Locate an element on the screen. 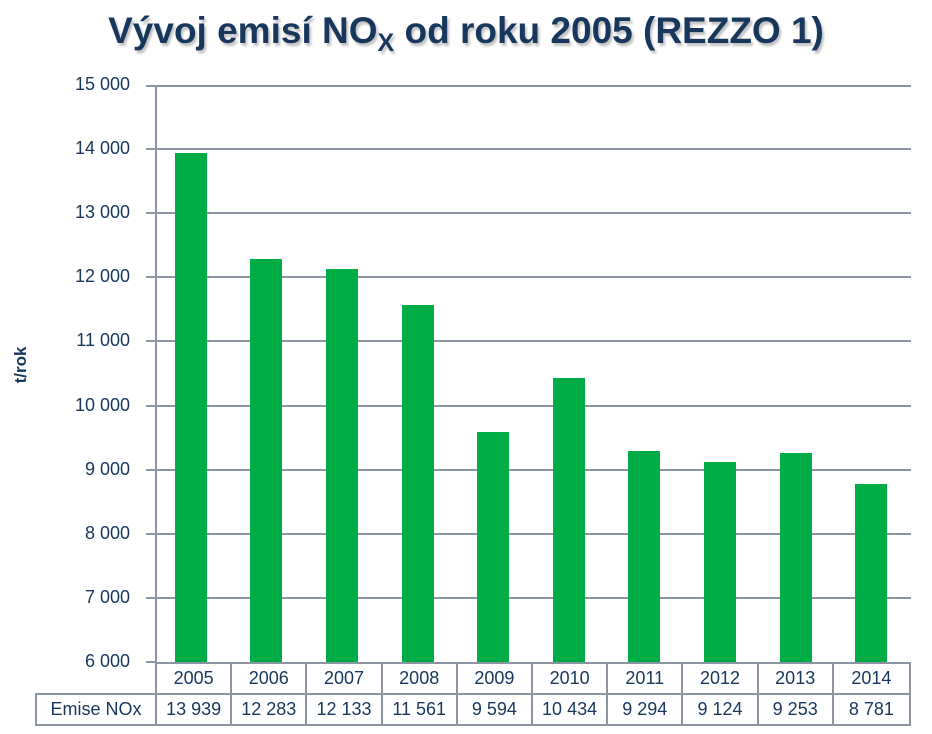 Image resolution: width=932 pixels, height=734 pixels. value-cell: 9 294 is located at coordinates (646, 709).